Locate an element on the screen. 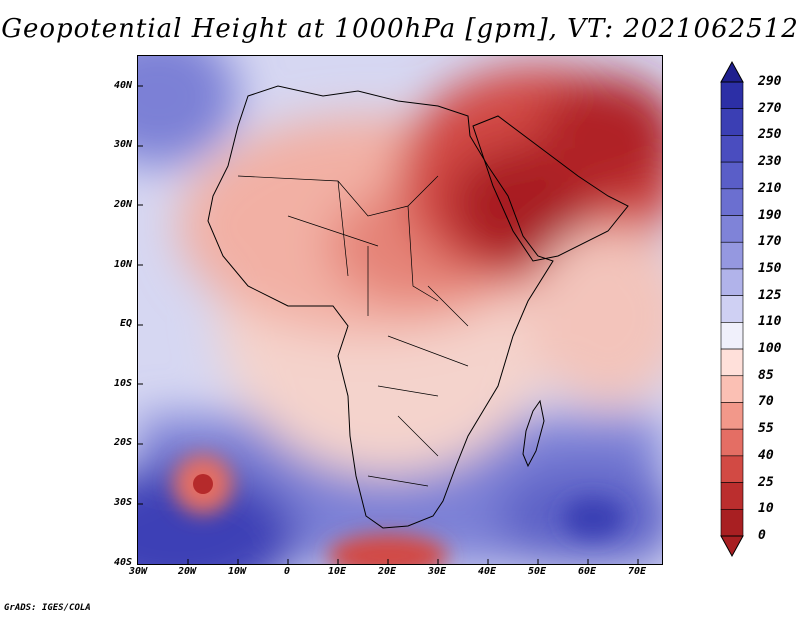 The image size is (800, 618). colorbar-label: 170 is located at coordinates (770, 242).